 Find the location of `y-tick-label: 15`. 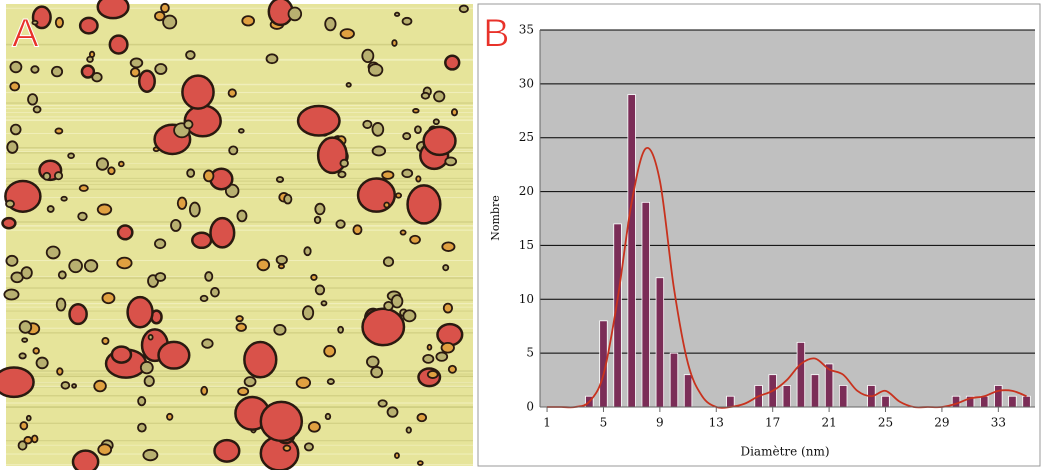

y-tick-label: 15 is located at coordinates (526, 245).